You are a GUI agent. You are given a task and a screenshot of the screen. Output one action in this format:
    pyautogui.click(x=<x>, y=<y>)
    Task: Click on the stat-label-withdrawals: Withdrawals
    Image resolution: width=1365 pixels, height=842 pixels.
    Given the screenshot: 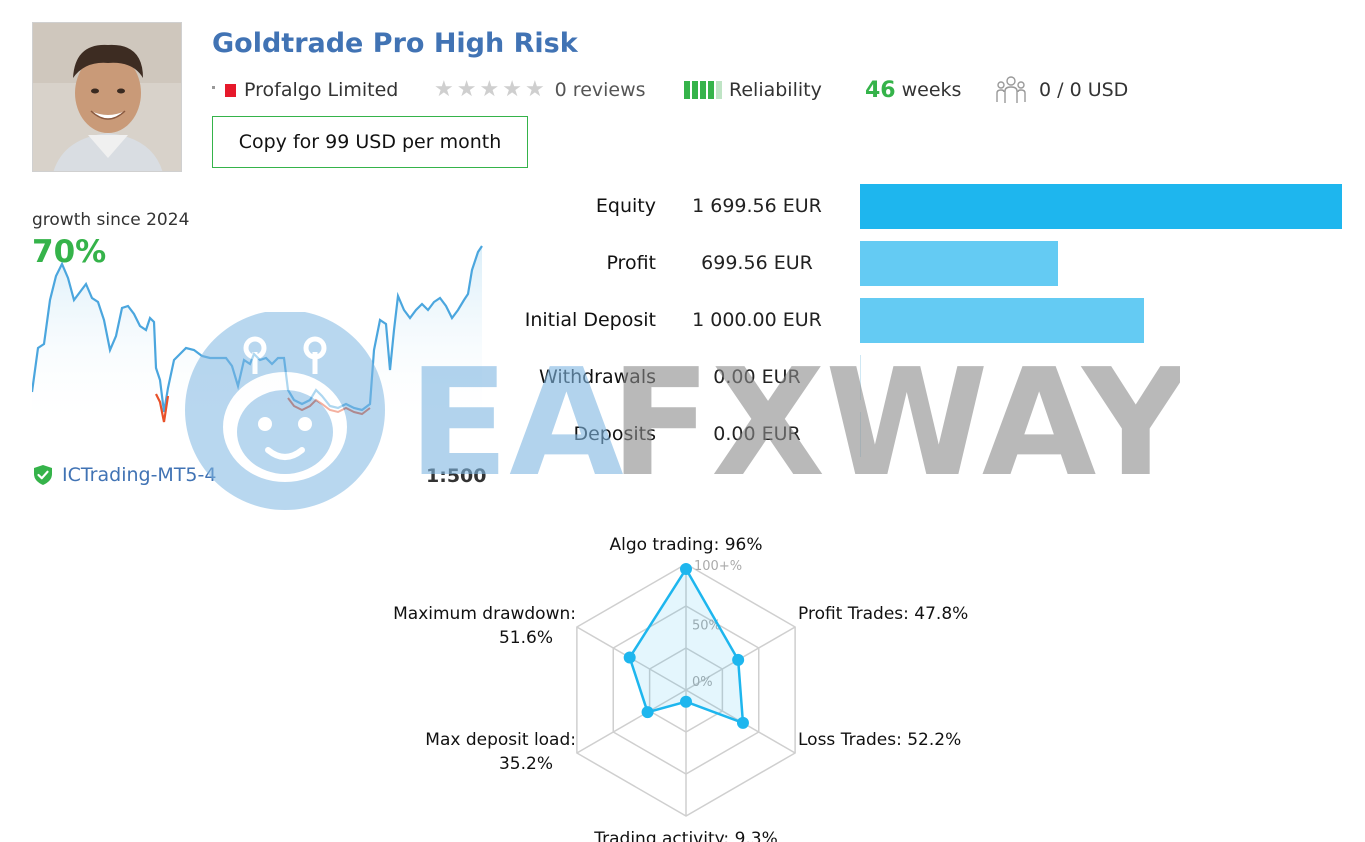 What is the action you would take?
    pyautogui.click(x=597, y=377)
    